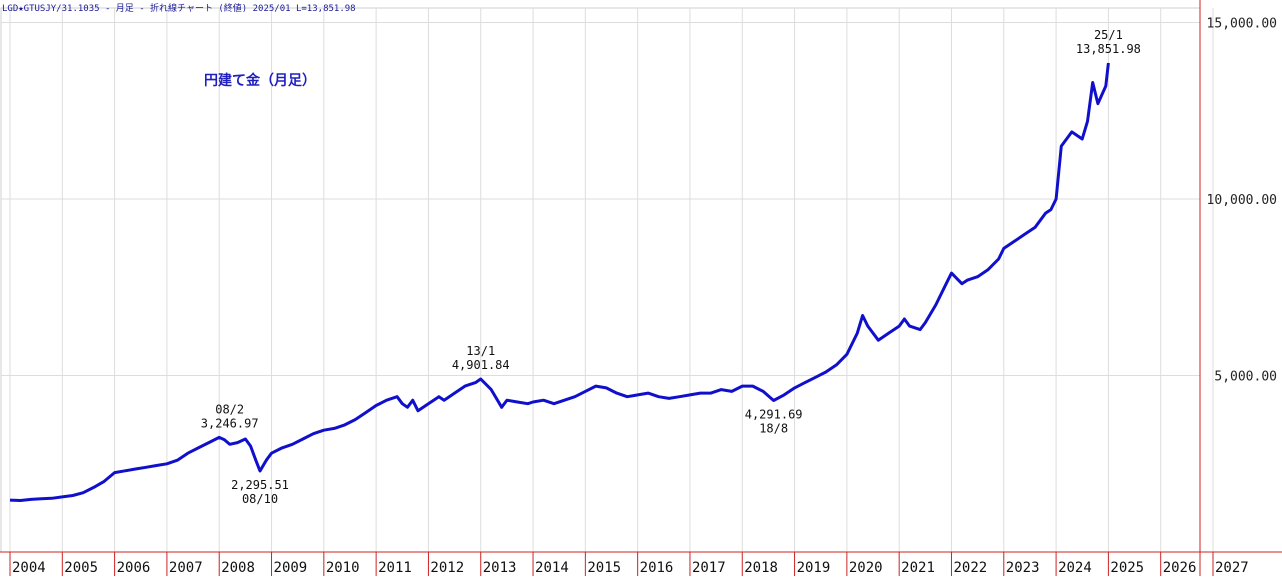 The height and width of the screenshot is (580, 1282). What do you see at coordinates (761, 568) in the screenshot?
I see `x-tick-label: 2018` at bounding box center [761, 568].